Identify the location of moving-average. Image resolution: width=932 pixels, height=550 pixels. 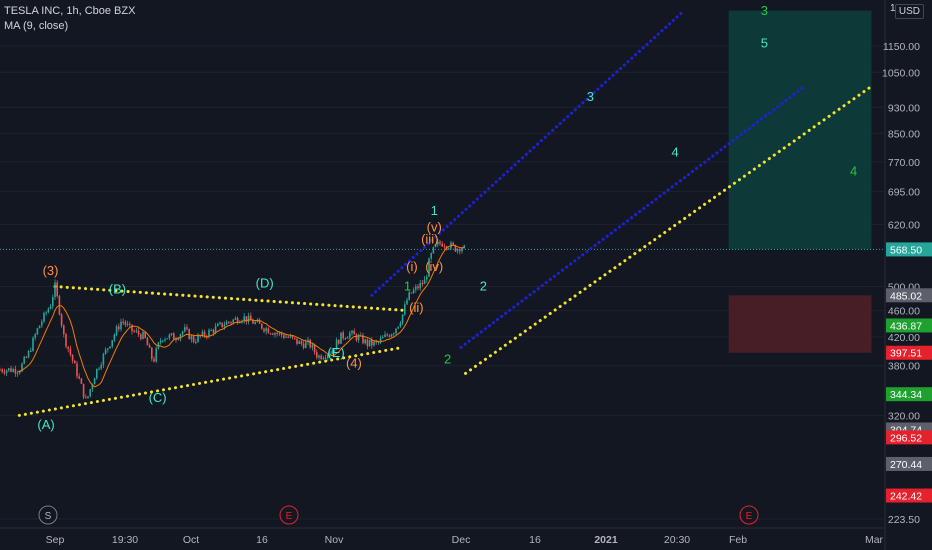
(241, 316).